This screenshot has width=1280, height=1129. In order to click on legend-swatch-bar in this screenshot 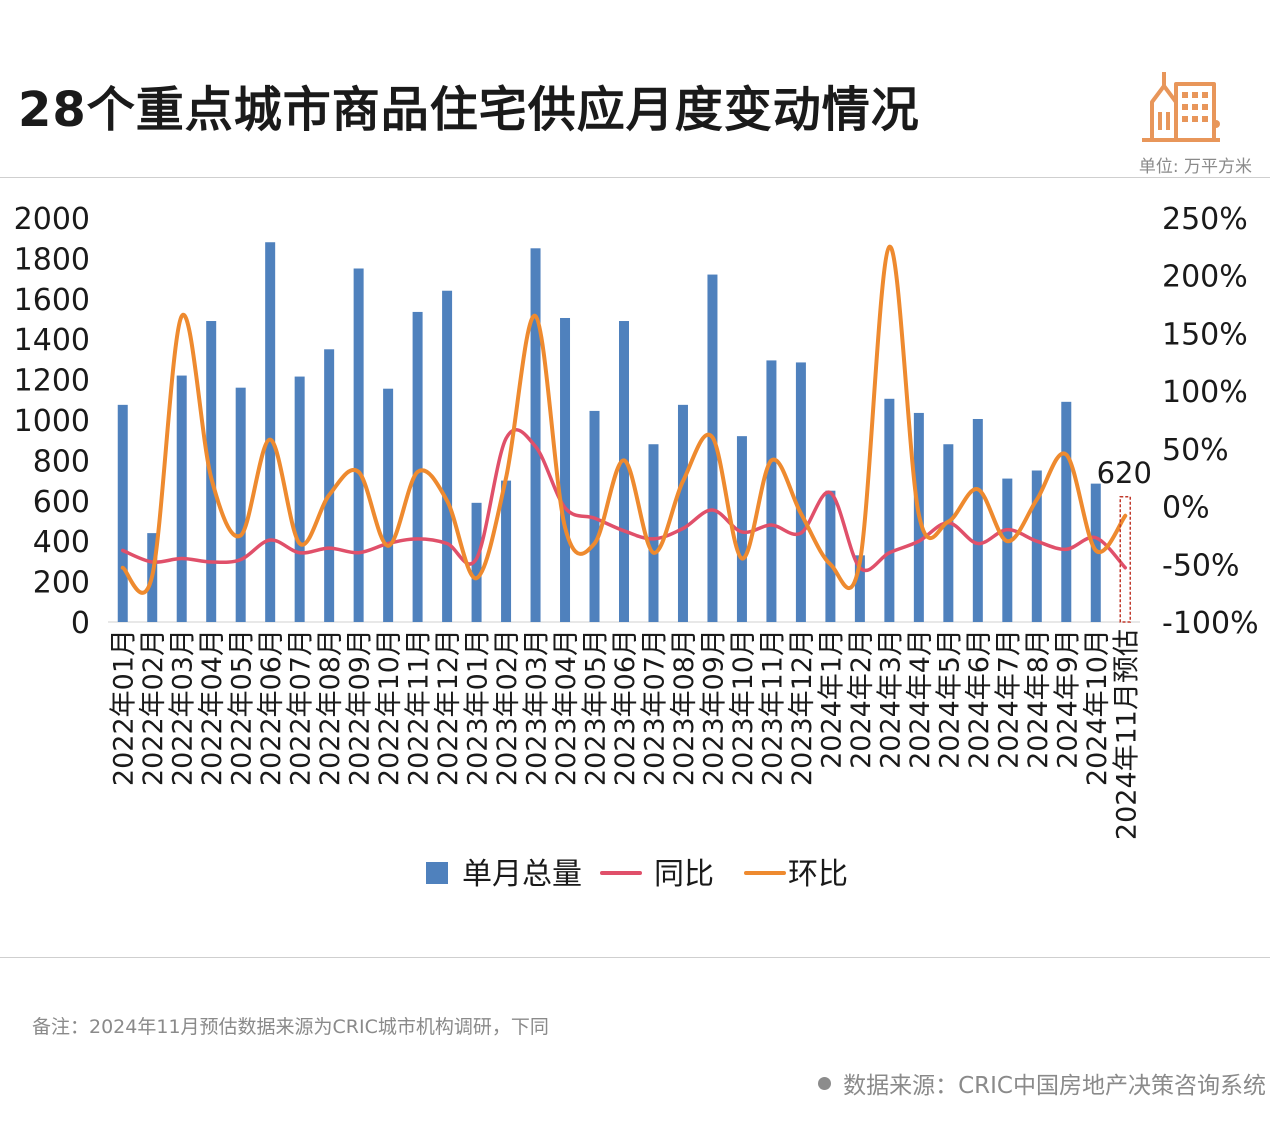, I will do `click(437, 873)`.